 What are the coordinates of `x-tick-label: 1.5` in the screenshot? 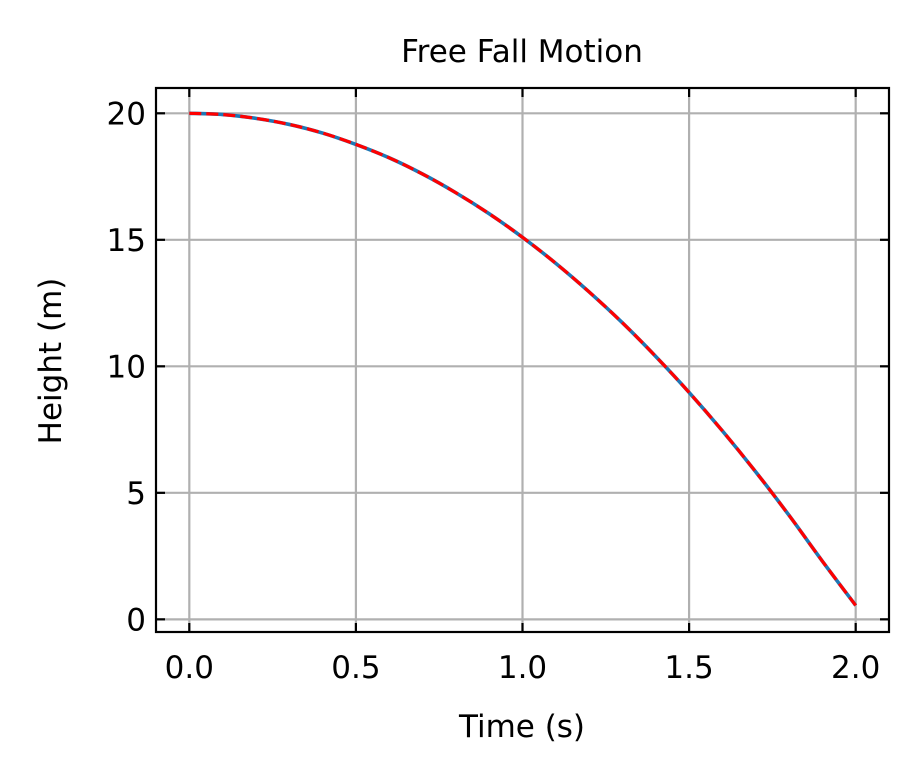 It's located at (688, 668).